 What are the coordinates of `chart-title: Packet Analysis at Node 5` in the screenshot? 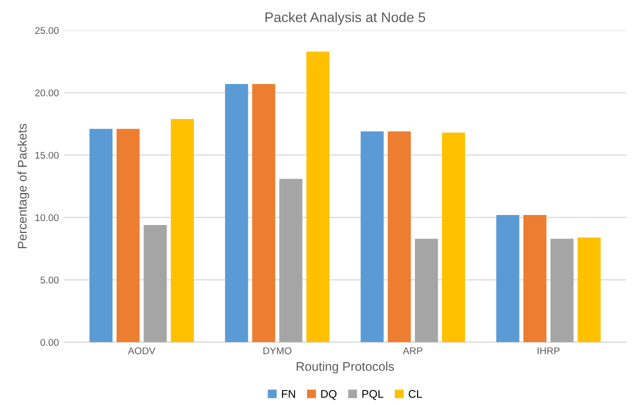 It's located at (346, 18).